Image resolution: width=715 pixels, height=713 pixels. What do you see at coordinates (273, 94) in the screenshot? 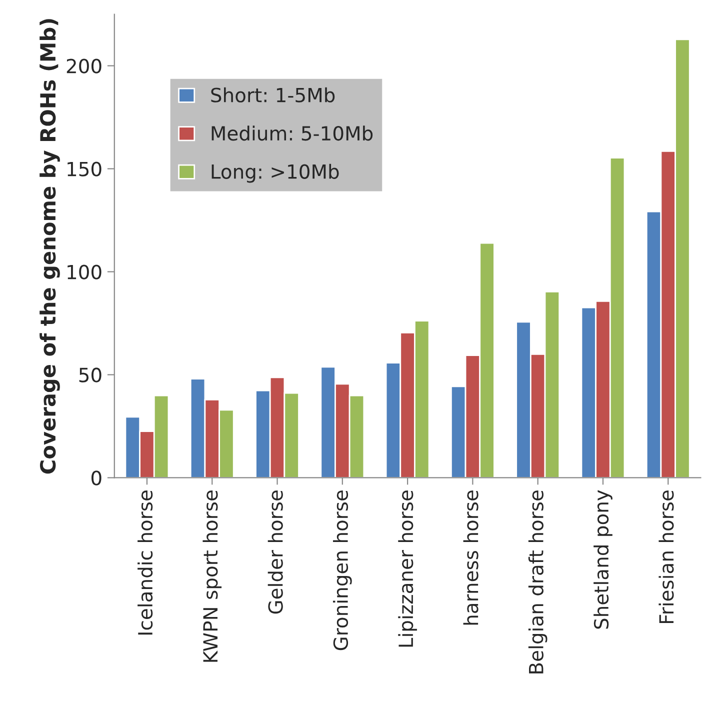
I see `legend-label: Short: 1-5Mb` at bounding box center [273, 94].